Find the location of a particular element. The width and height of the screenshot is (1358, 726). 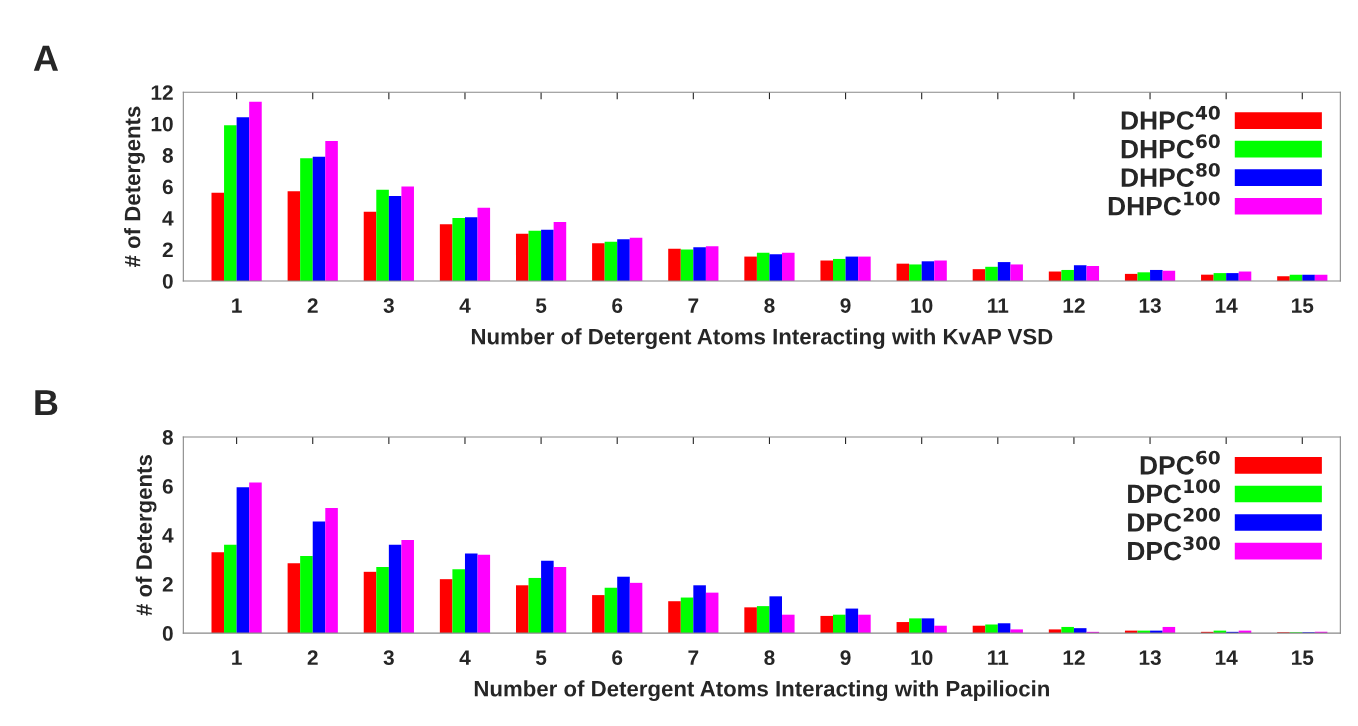

y-tick-label: 12 is located at coordinates (162, 92).